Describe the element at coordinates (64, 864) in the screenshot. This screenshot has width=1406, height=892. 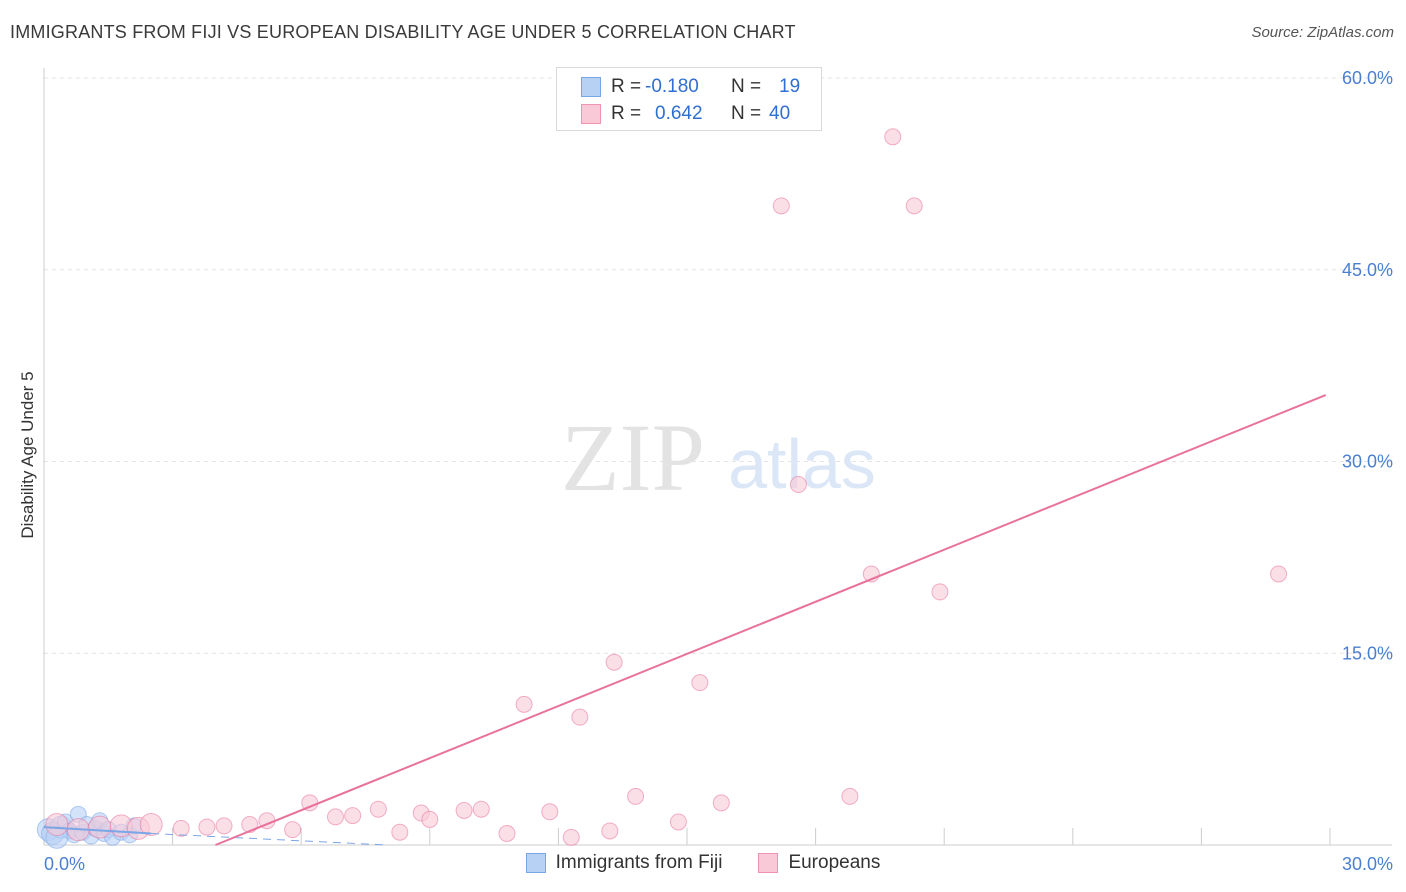
I see `x-tick-label-0: 0.0%` at that location.